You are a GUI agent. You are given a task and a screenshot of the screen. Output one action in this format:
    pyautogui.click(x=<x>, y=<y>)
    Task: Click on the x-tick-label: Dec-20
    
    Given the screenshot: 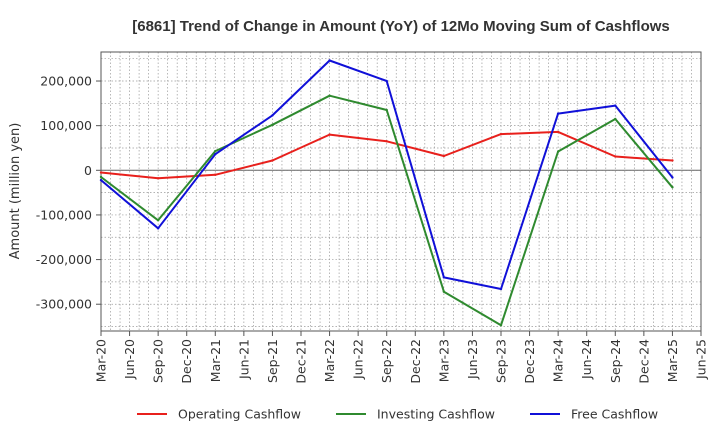 What is the action you would take?
    pyautogui.click(x=186, y=361)
    